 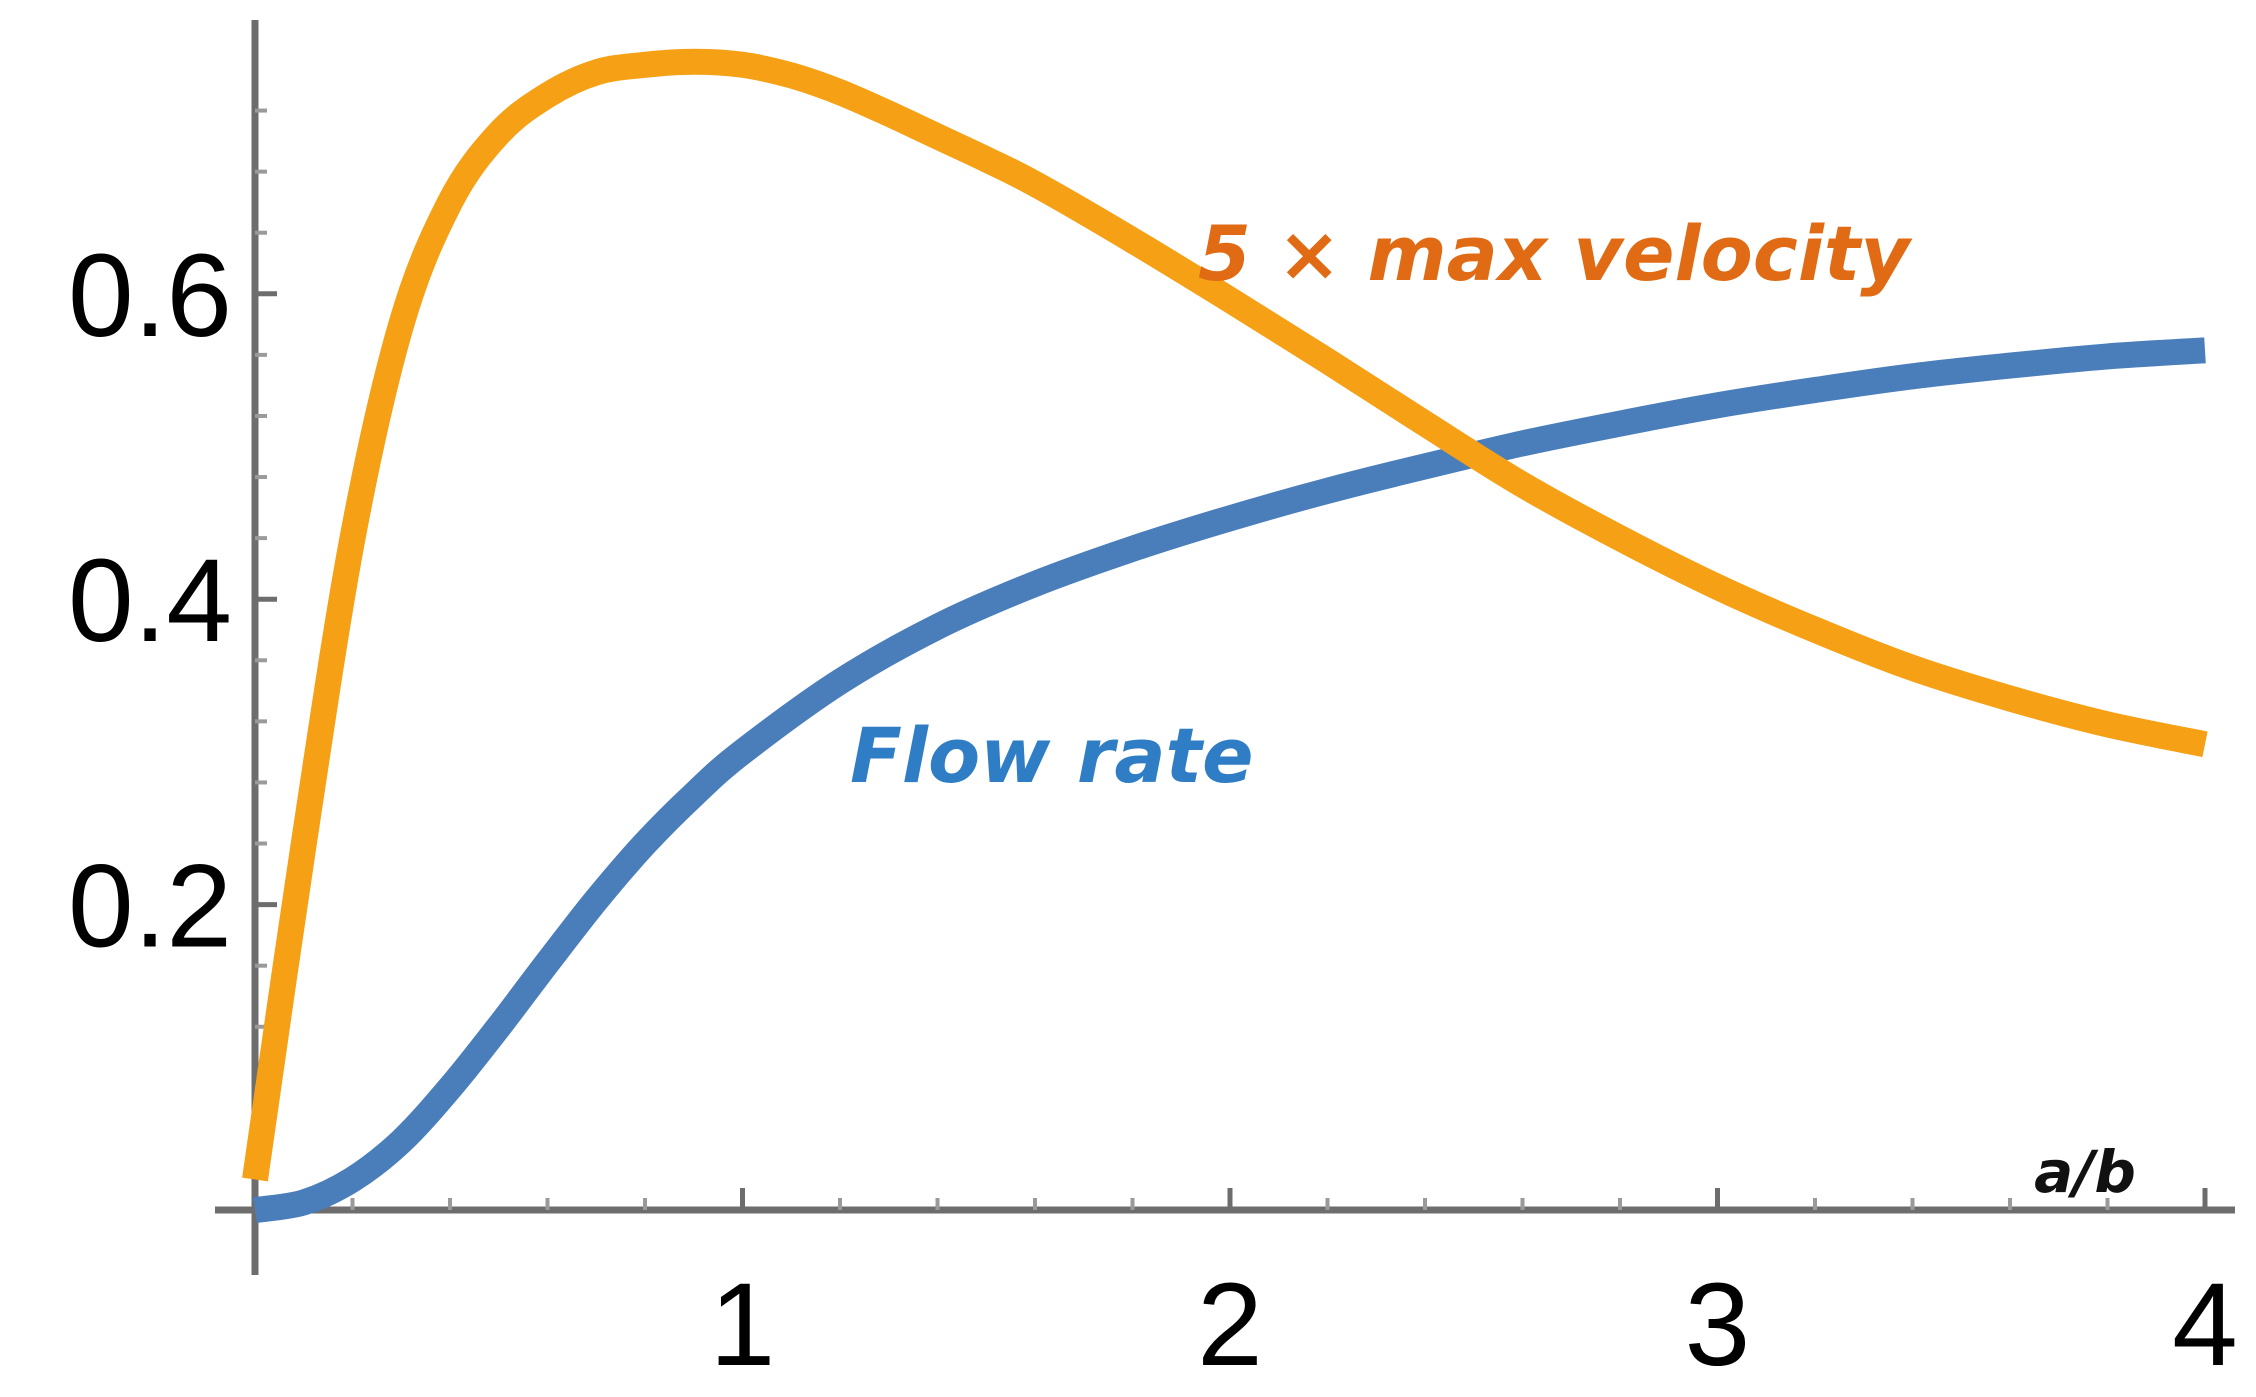 I want to click on flow-rate-annotation: Flow rate, so click(x=1052, y=755).